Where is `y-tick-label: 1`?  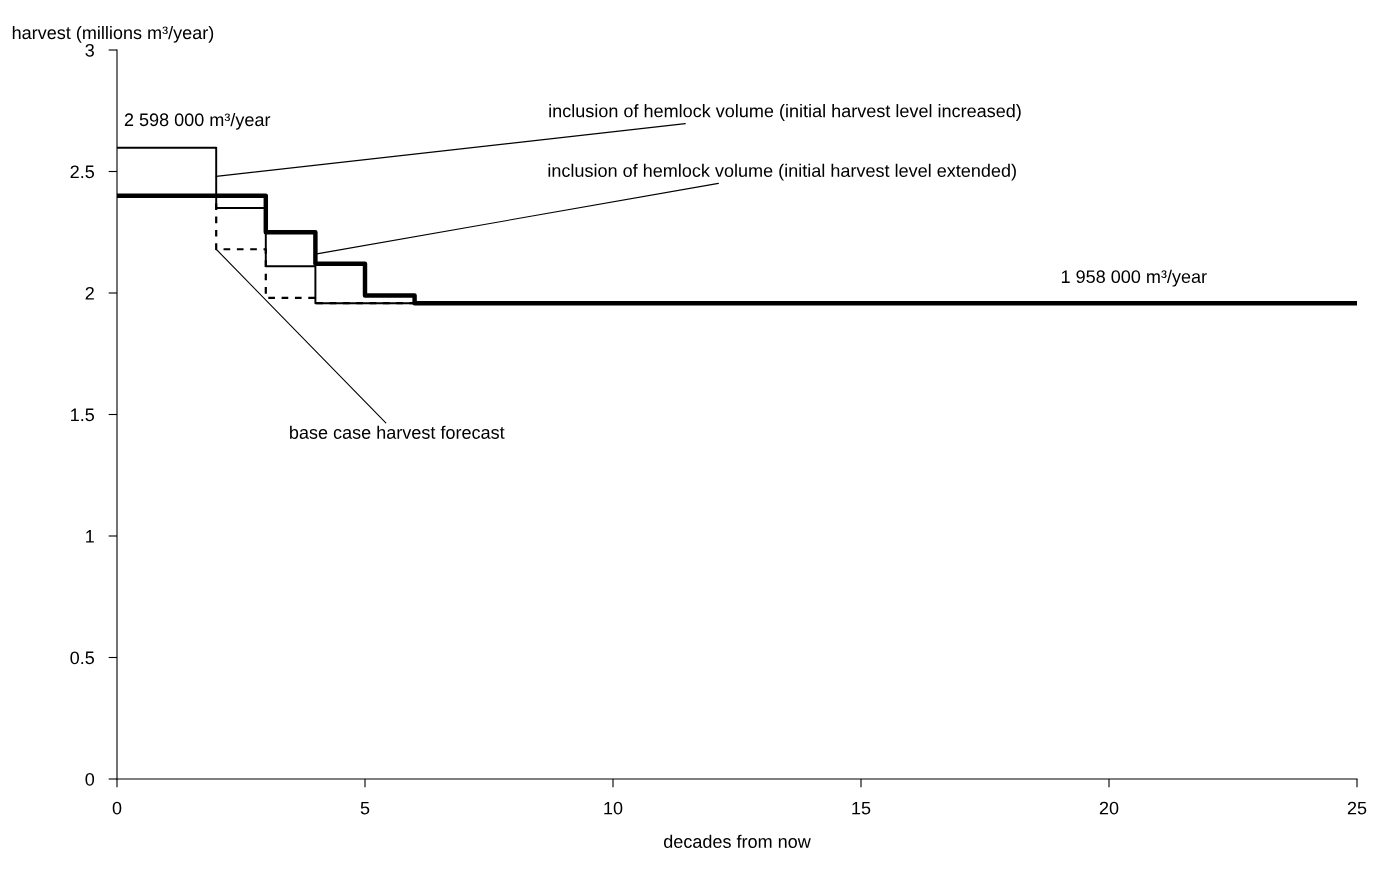 y-tick-label: 1 is located at coordinates (90, 536).